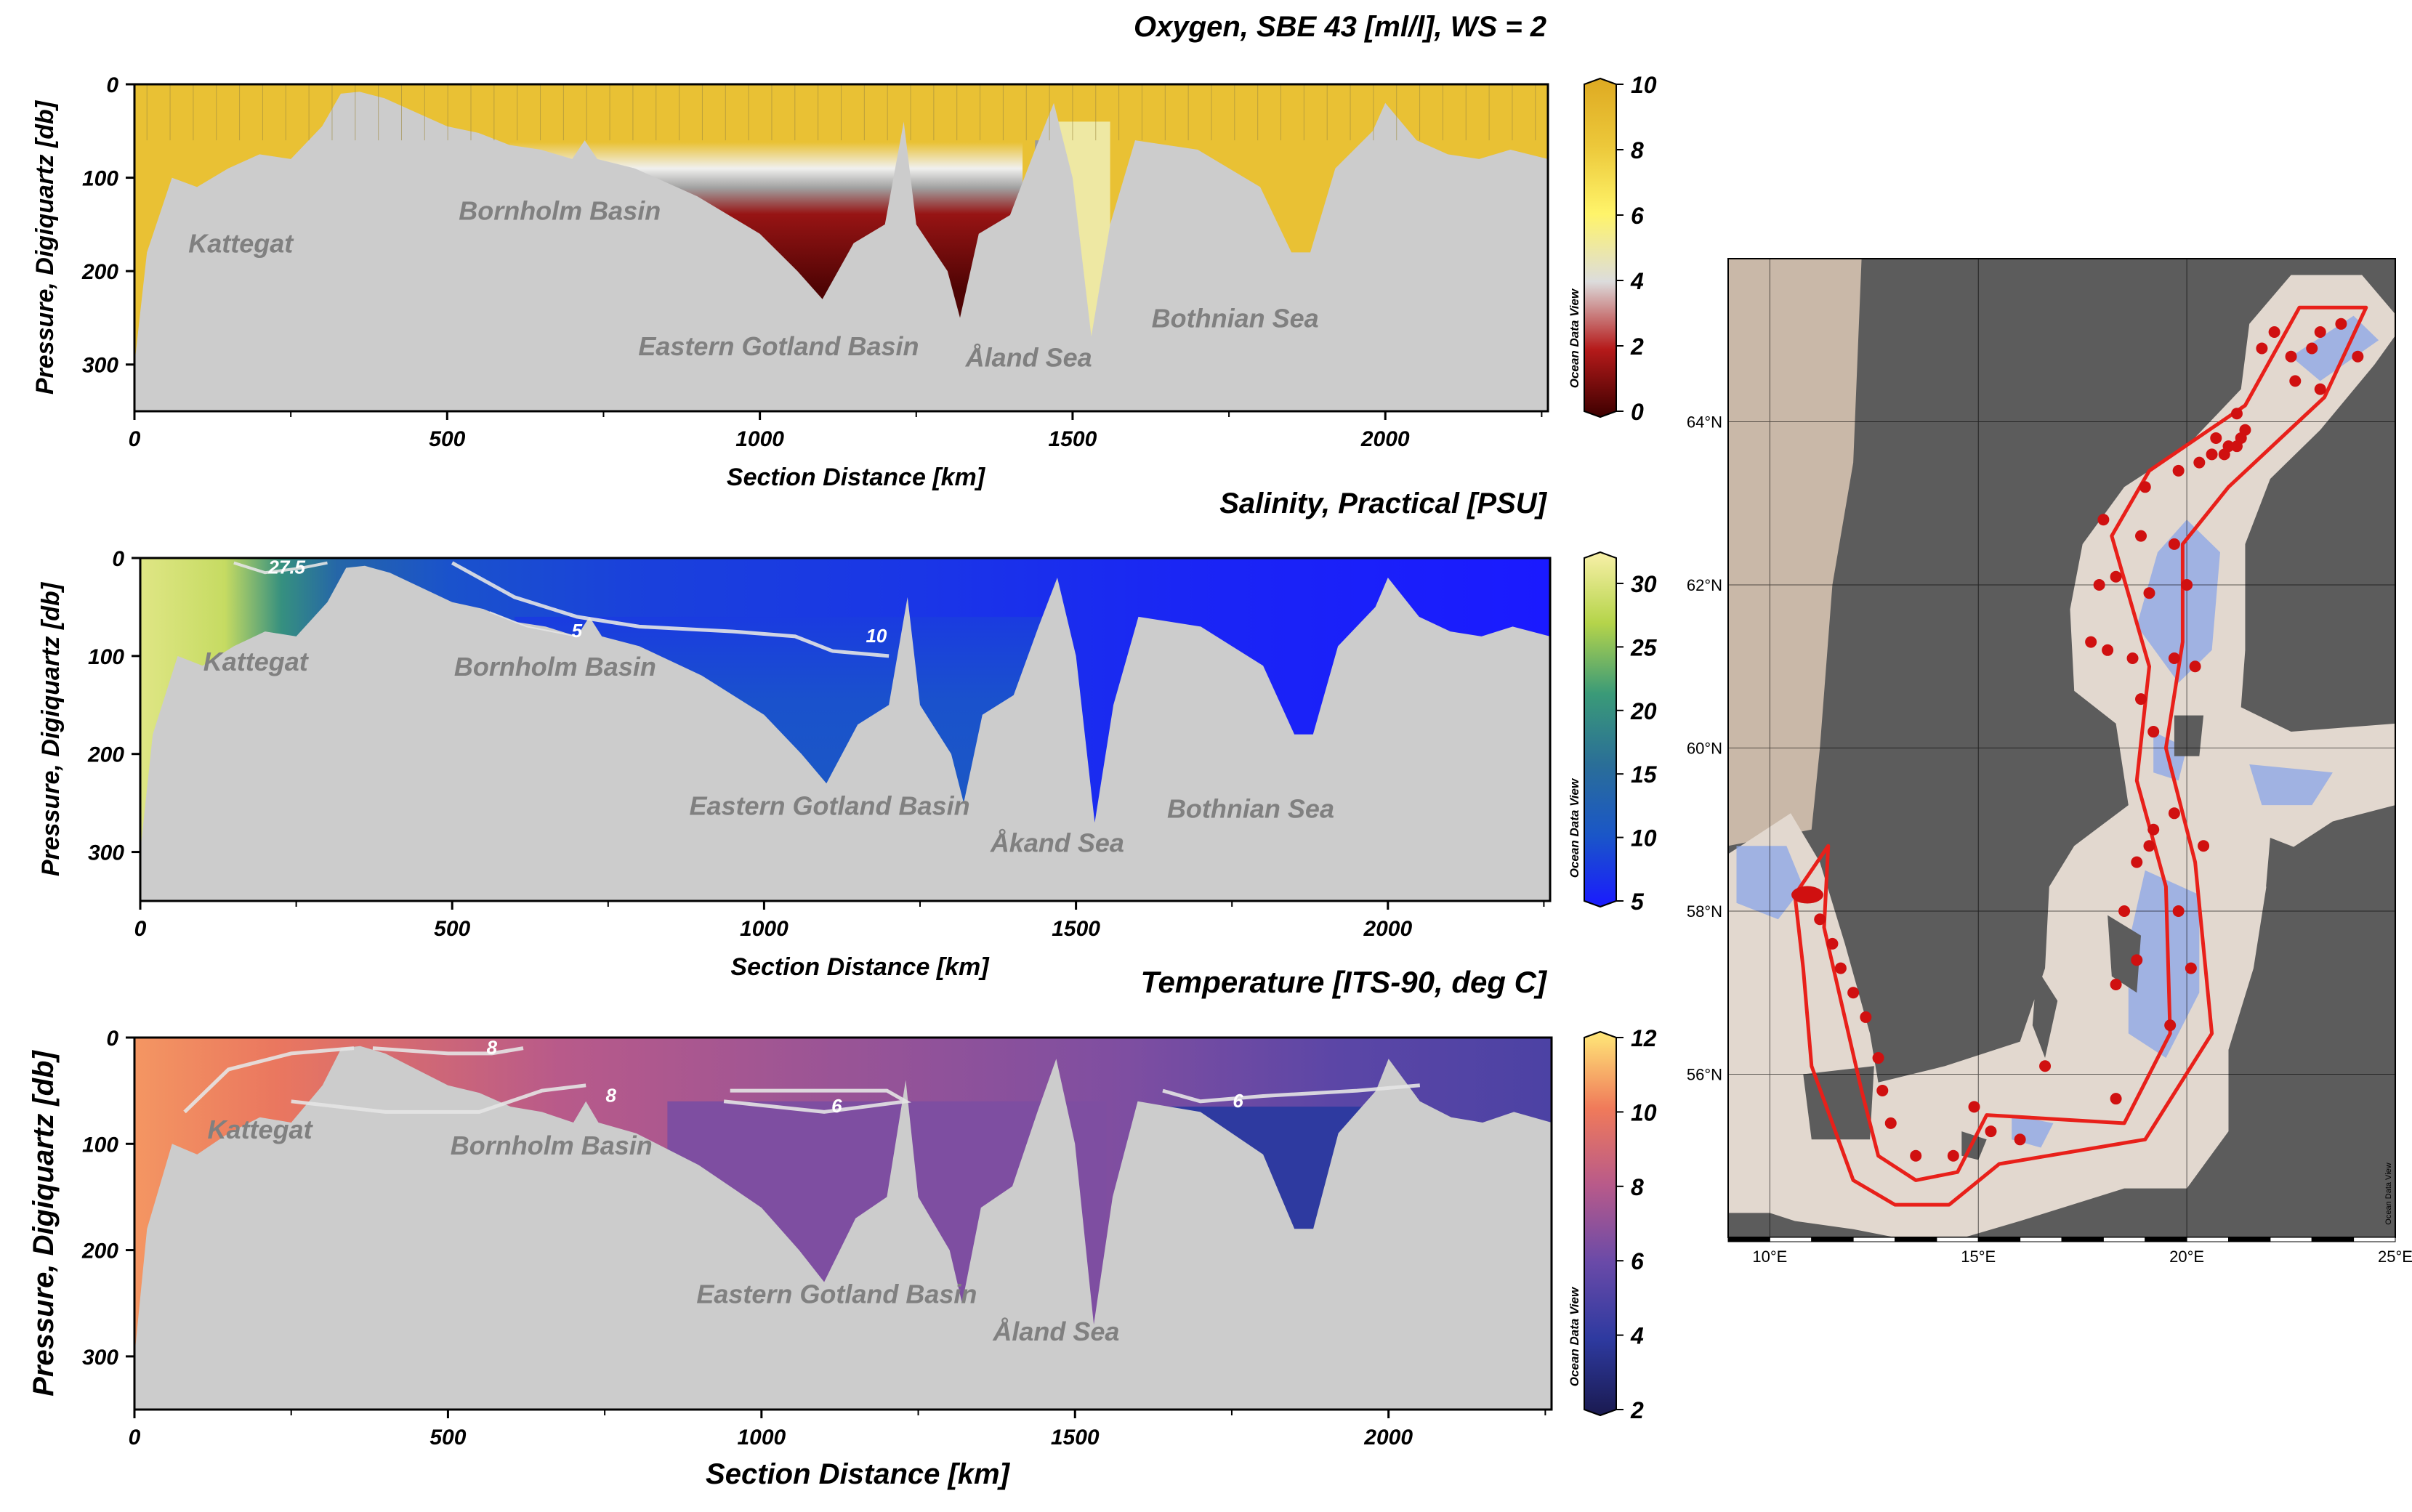 The width and height of the screenshot is (2412, 1512). I want to click on region-label: Bornholm Basin, so click(552, 1145).